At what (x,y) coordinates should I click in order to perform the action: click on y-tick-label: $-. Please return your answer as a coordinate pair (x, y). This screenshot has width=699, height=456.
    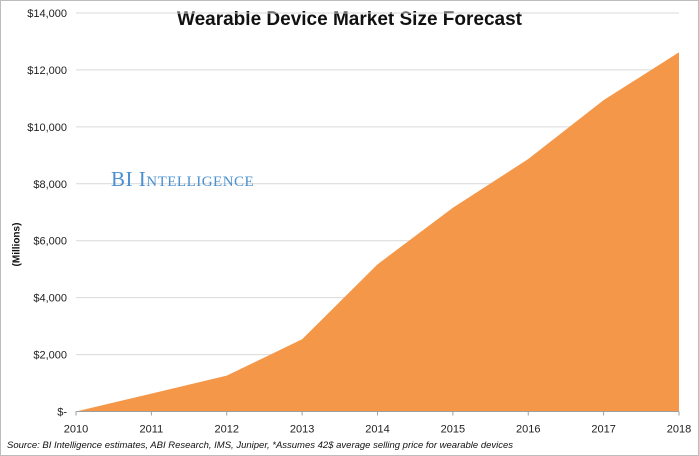
    Looking at the image, I should click on (62, 413).